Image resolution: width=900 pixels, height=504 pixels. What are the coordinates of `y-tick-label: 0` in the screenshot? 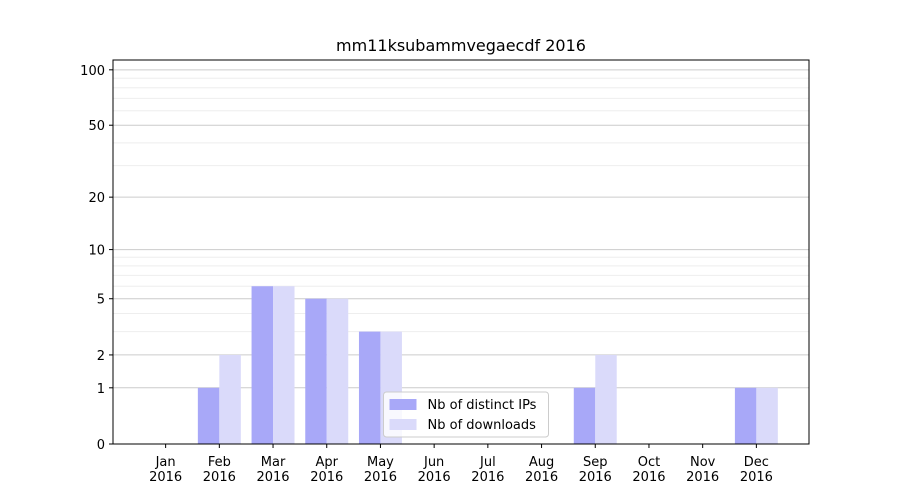 It's located at (101, 445).